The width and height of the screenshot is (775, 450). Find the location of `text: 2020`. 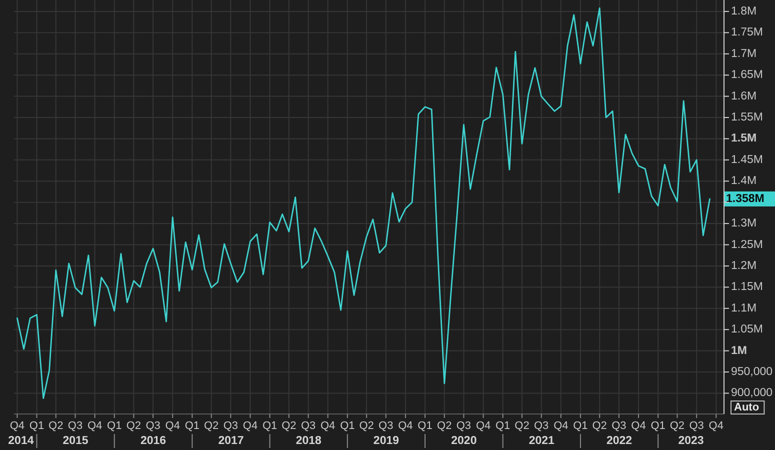

text: 2020 is located at coordinates (464, 441).